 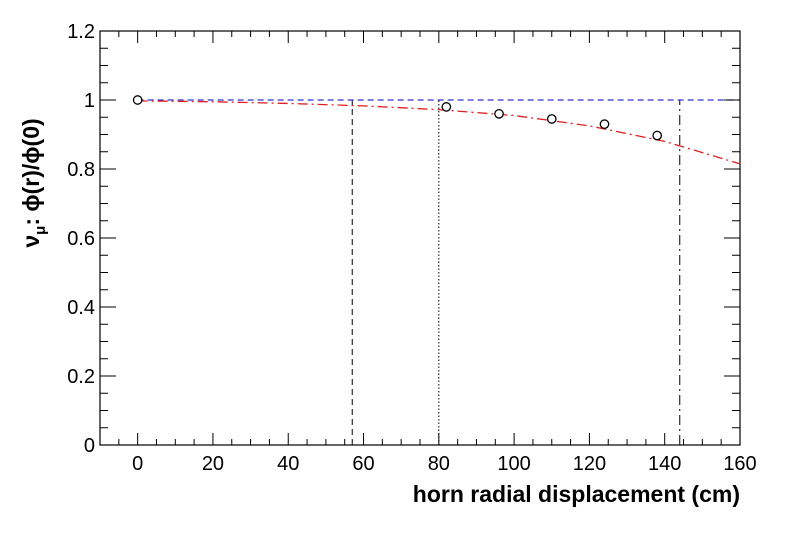 I want to click on x-tick-label: 0, so click(x=137, y=464).